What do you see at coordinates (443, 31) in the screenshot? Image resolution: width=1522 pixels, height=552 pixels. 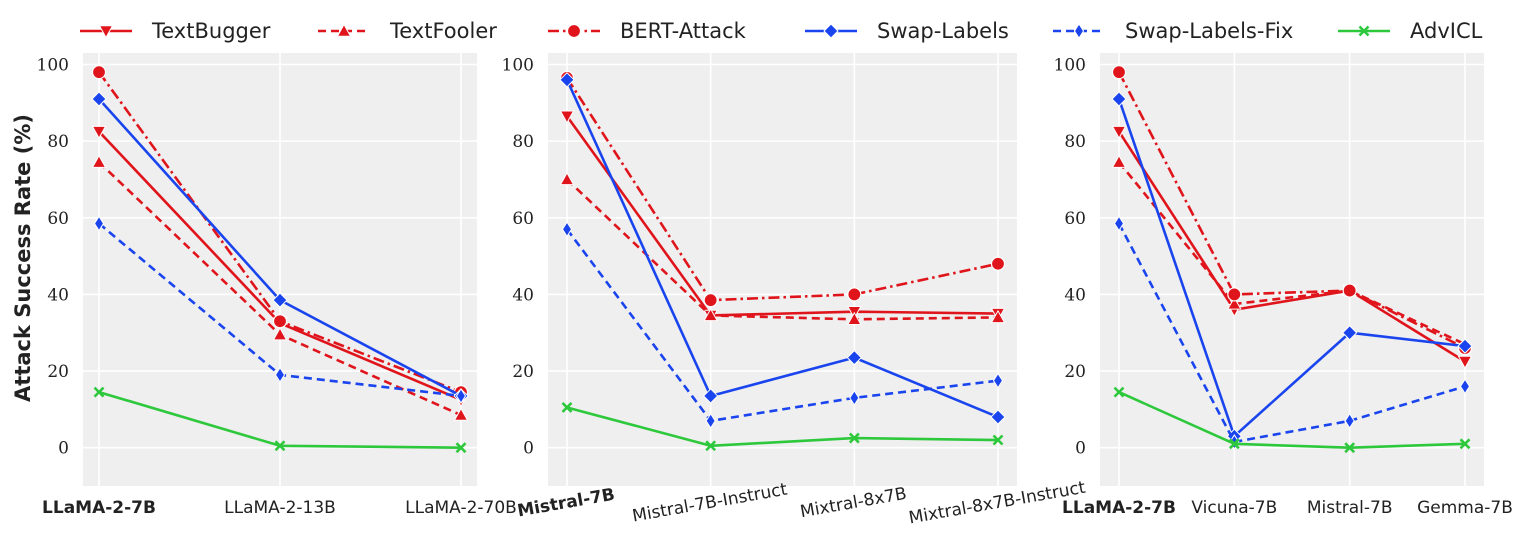 I see `legend-label: TextFooler` at bounding box center [443, 31].